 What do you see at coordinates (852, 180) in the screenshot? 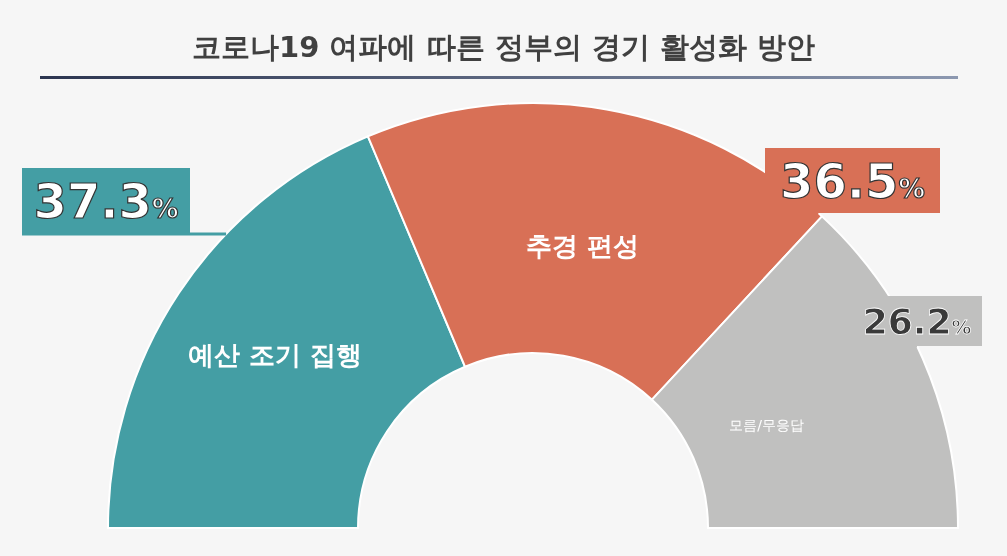
I see `data-label: 36.5%` at bounding box center [852, 180].